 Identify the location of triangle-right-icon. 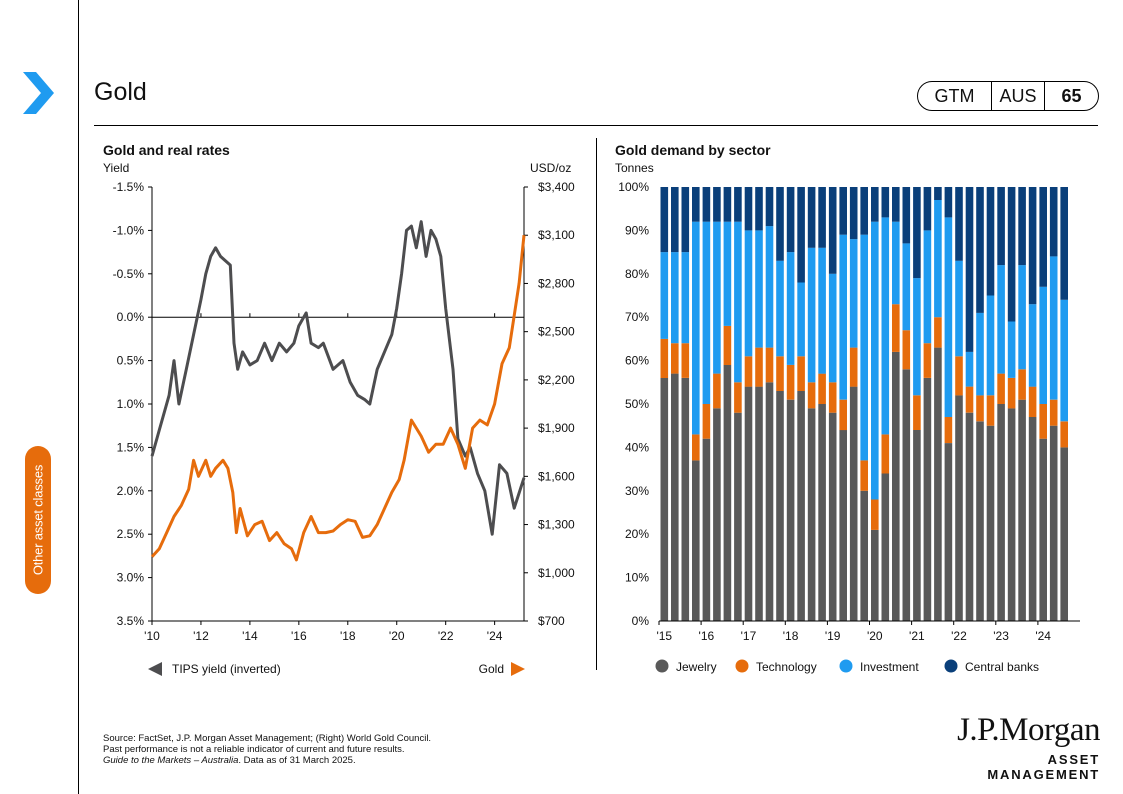
(518, 669).